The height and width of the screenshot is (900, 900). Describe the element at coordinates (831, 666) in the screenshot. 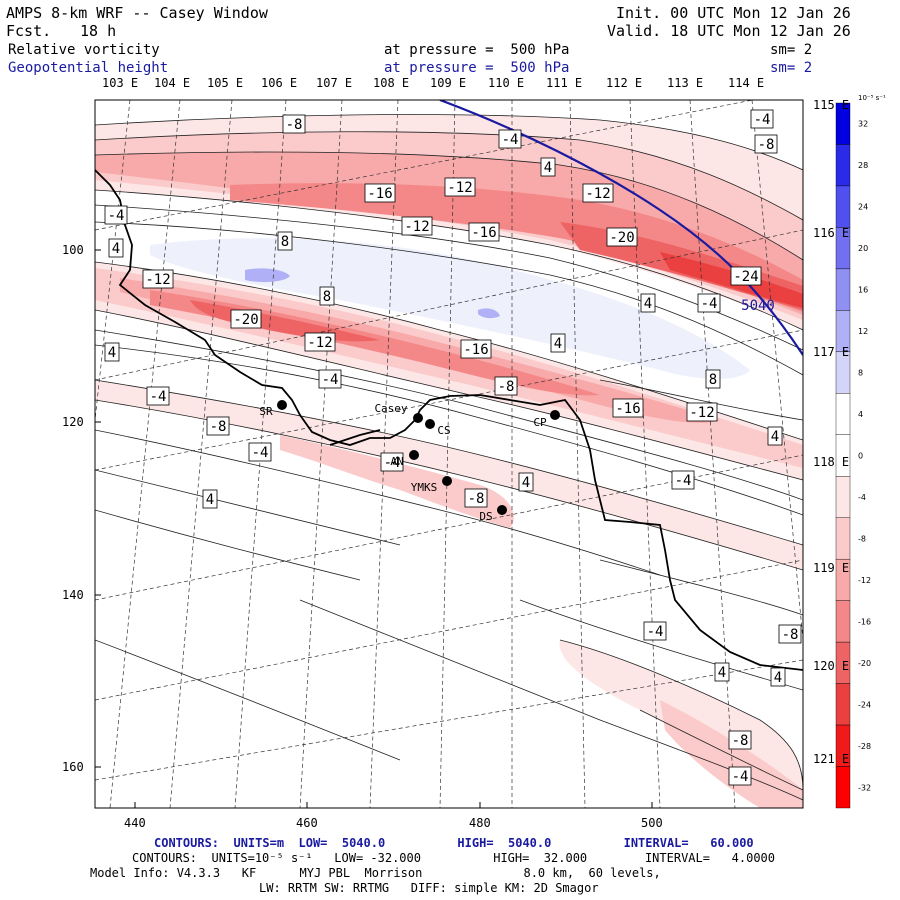

I see `lon-label-right: 120 E` at that location.